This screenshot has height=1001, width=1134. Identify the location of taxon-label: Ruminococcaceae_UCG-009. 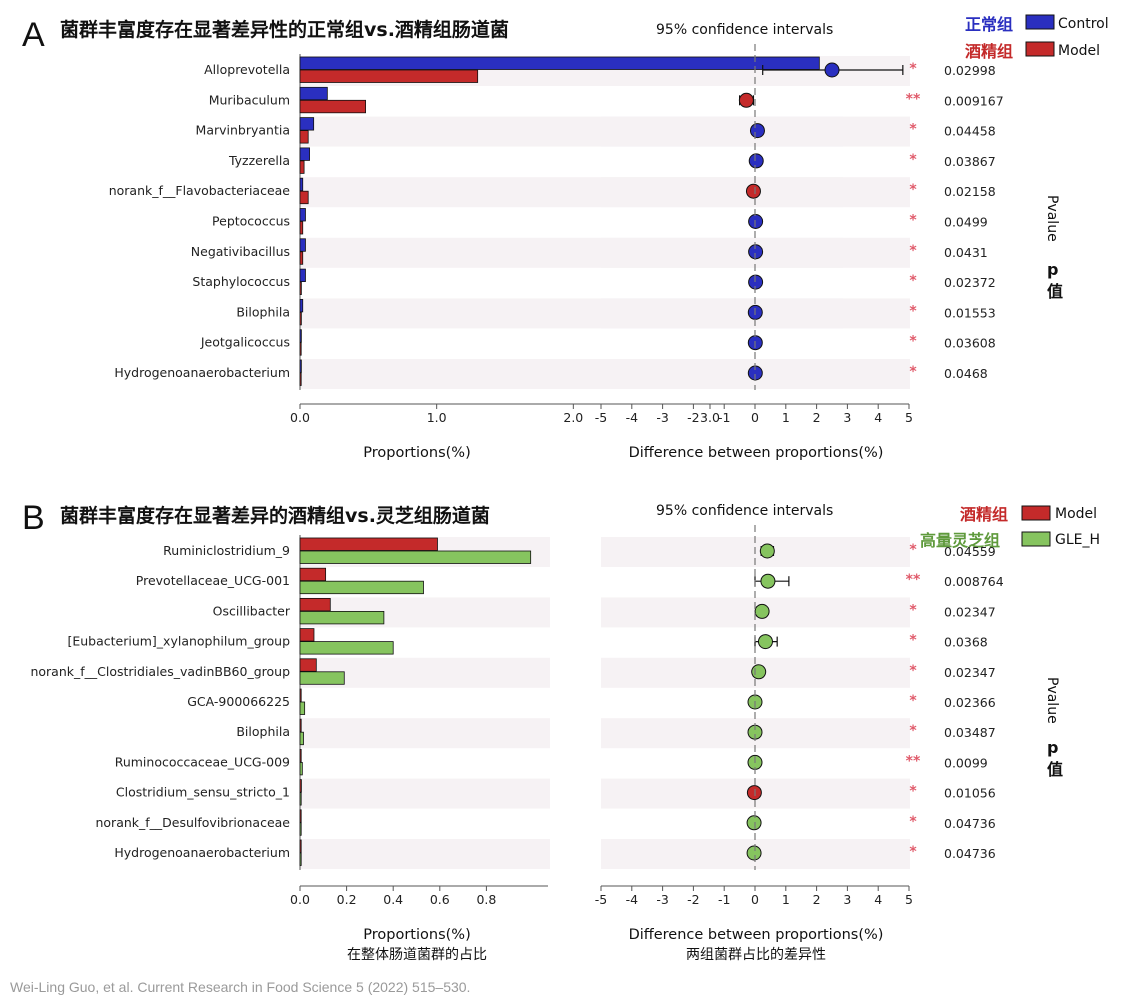
(202, 761).